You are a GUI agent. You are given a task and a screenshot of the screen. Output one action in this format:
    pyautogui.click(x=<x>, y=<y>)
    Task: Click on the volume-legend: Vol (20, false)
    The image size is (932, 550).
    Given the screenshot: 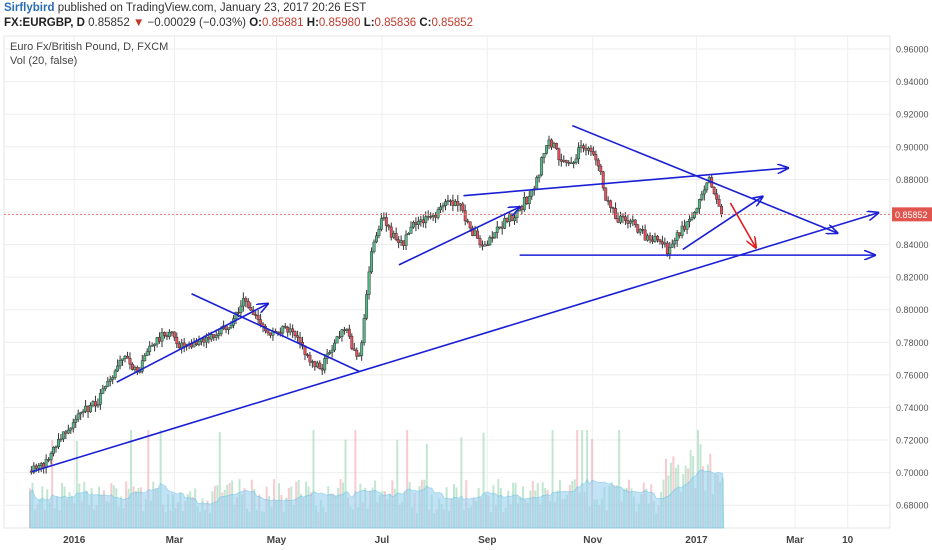 What is the action you would take?
    pyautogui.click(x=44, y=61)
    